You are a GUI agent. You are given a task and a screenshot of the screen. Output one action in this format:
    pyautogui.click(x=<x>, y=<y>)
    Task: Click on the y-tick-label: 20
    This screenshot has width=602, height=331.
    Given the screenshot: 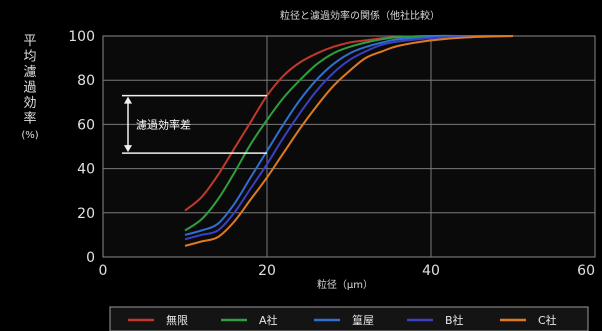 What is the action you would take?
    pyautogui.click(x=86, y=214)
    